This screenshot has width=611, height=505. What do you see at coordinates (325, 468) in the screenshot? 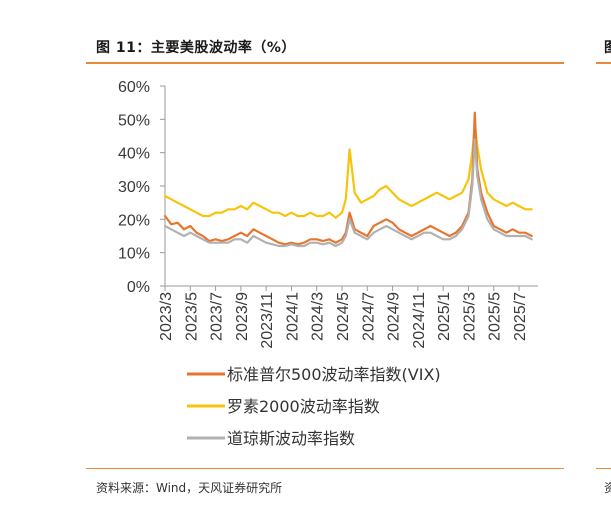
I see `source-rule` at bounding box center [325, 468].